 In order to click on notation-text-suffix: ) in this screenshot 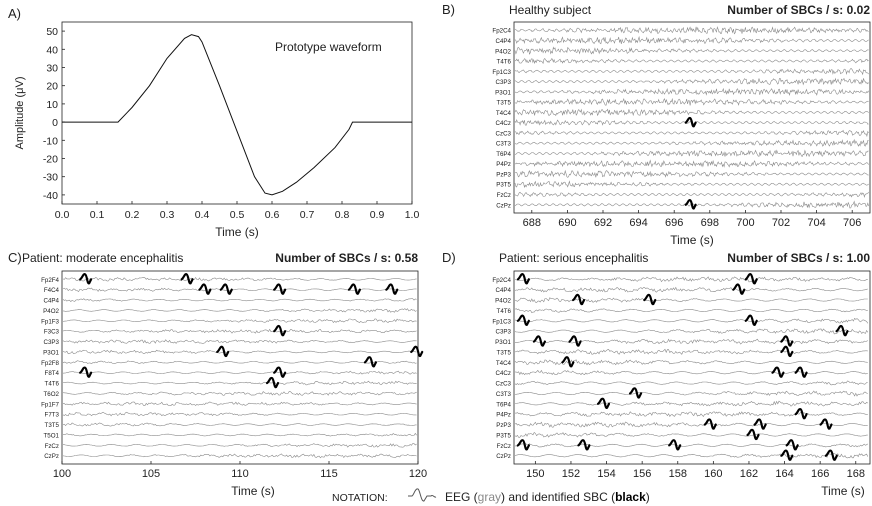, I will do `click(648, 497)`.